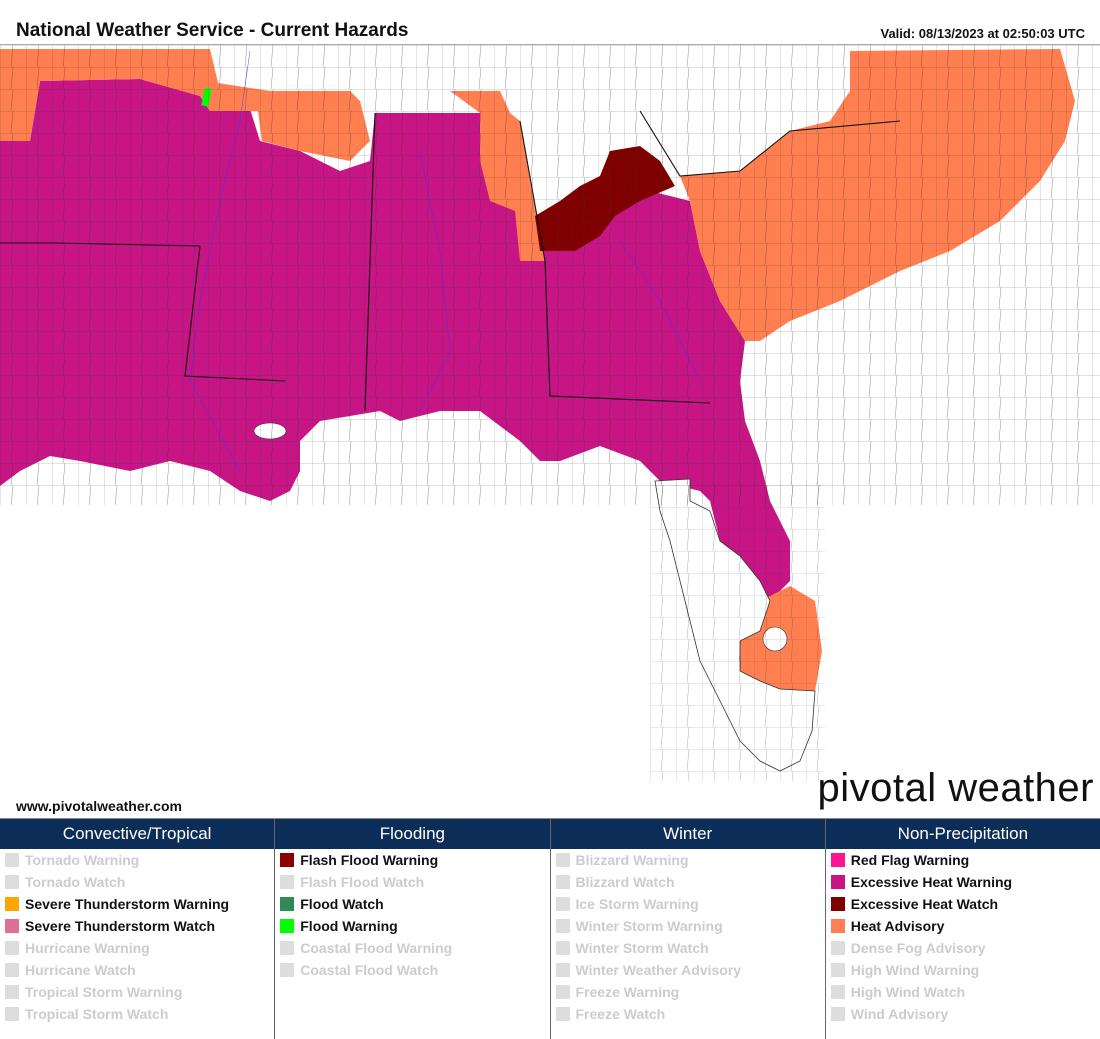 The height and width of the screenshot is (1039, 1100). I want to click on legend-item: High Wind Watch, so click(963, 992).